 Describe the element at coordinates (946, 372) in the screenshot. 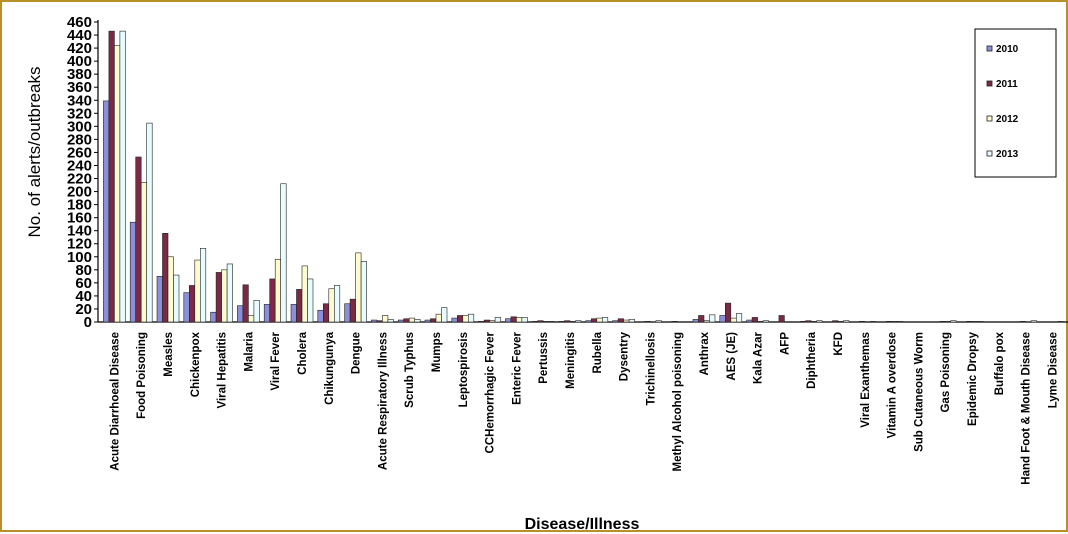

I see `category-label: Gas Poisoning` at that location.